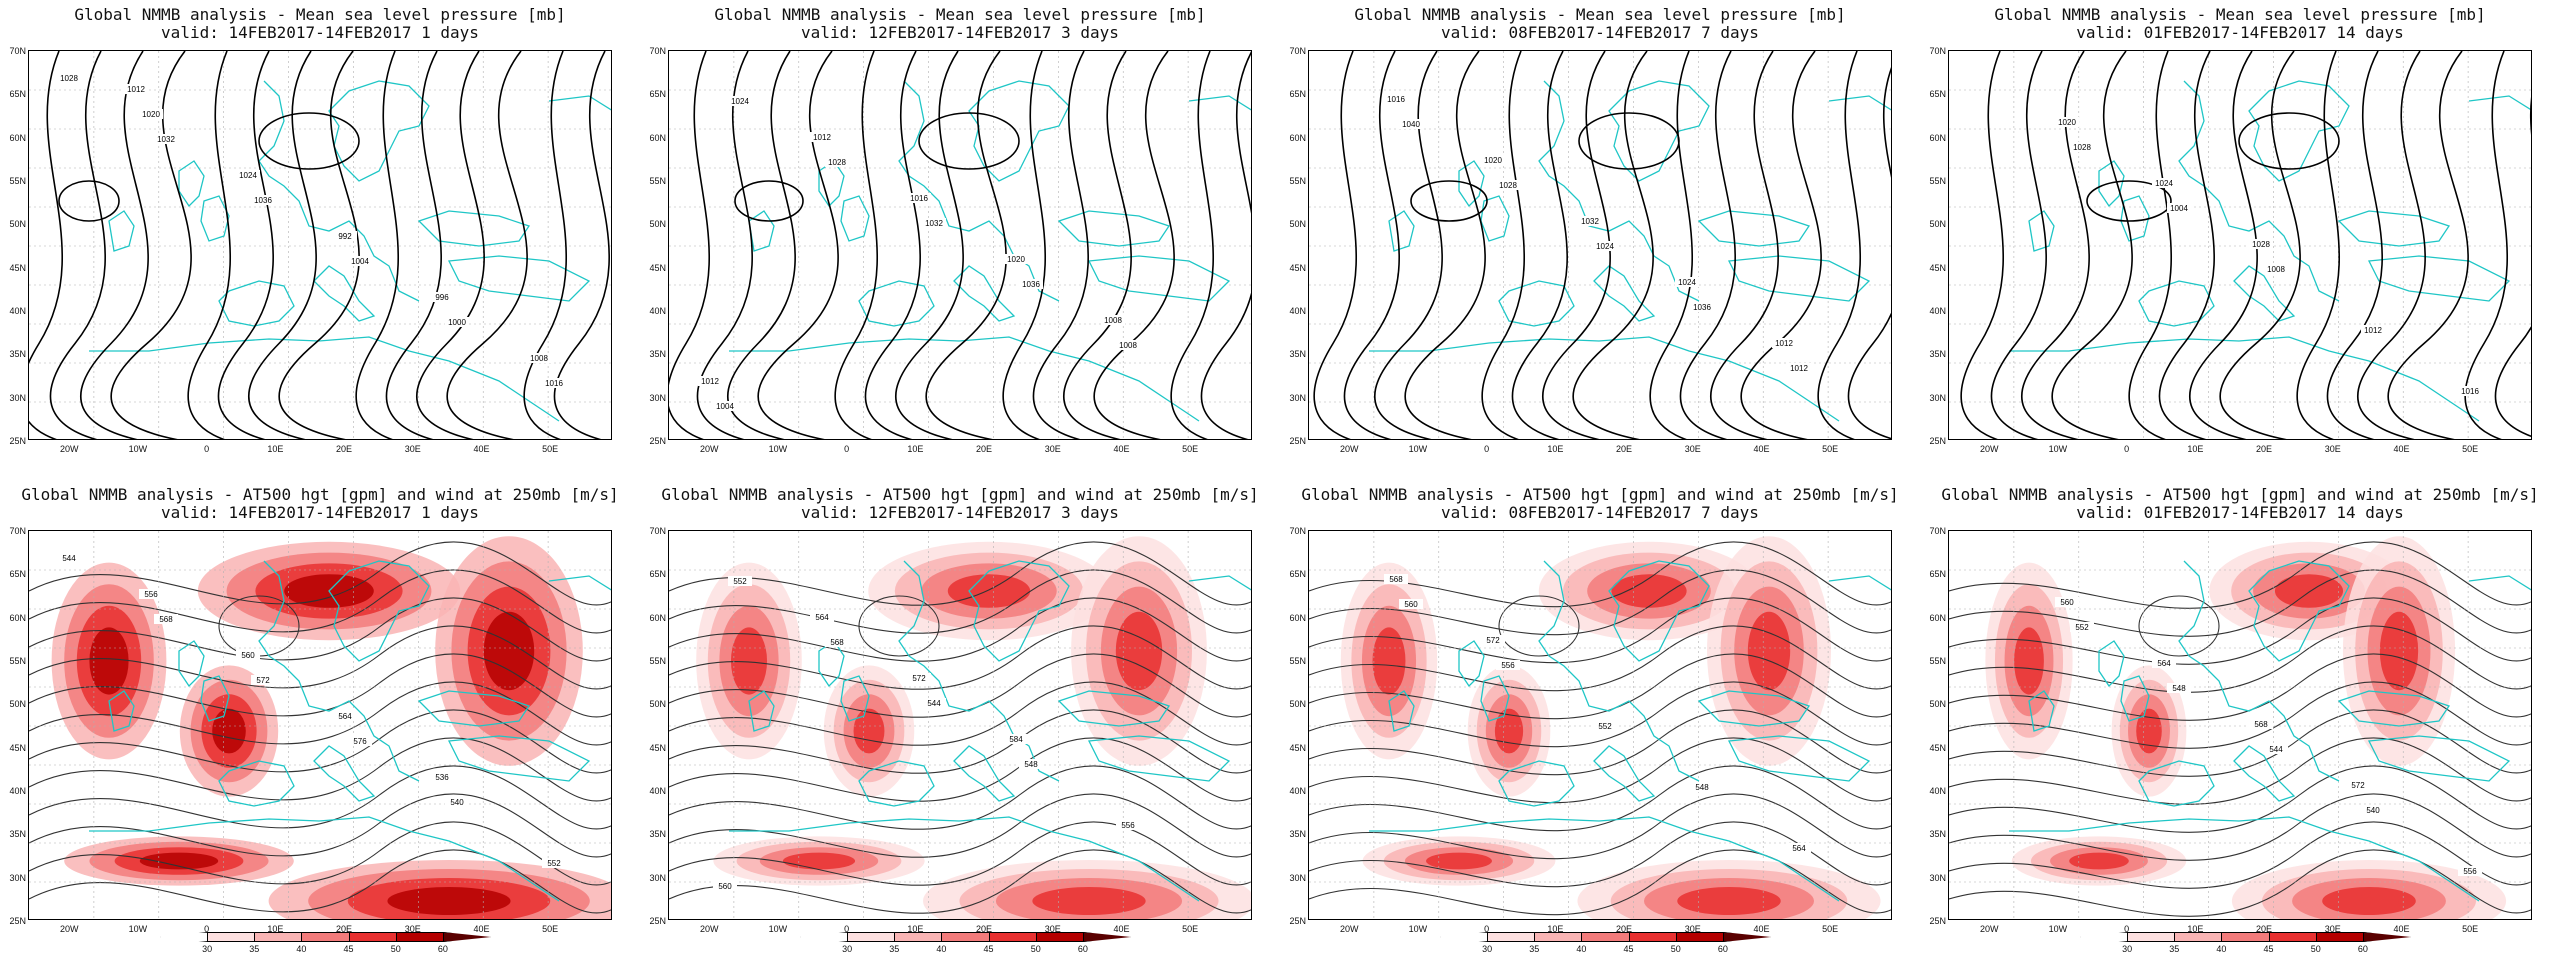 The width and height of the screenshot is (2560, 960). What do you see at coordinates (2245, 943) in the screenshot?
I see `wind-colorbar: 30 35 40 45 50 60` at bounding box center [2245, 943].